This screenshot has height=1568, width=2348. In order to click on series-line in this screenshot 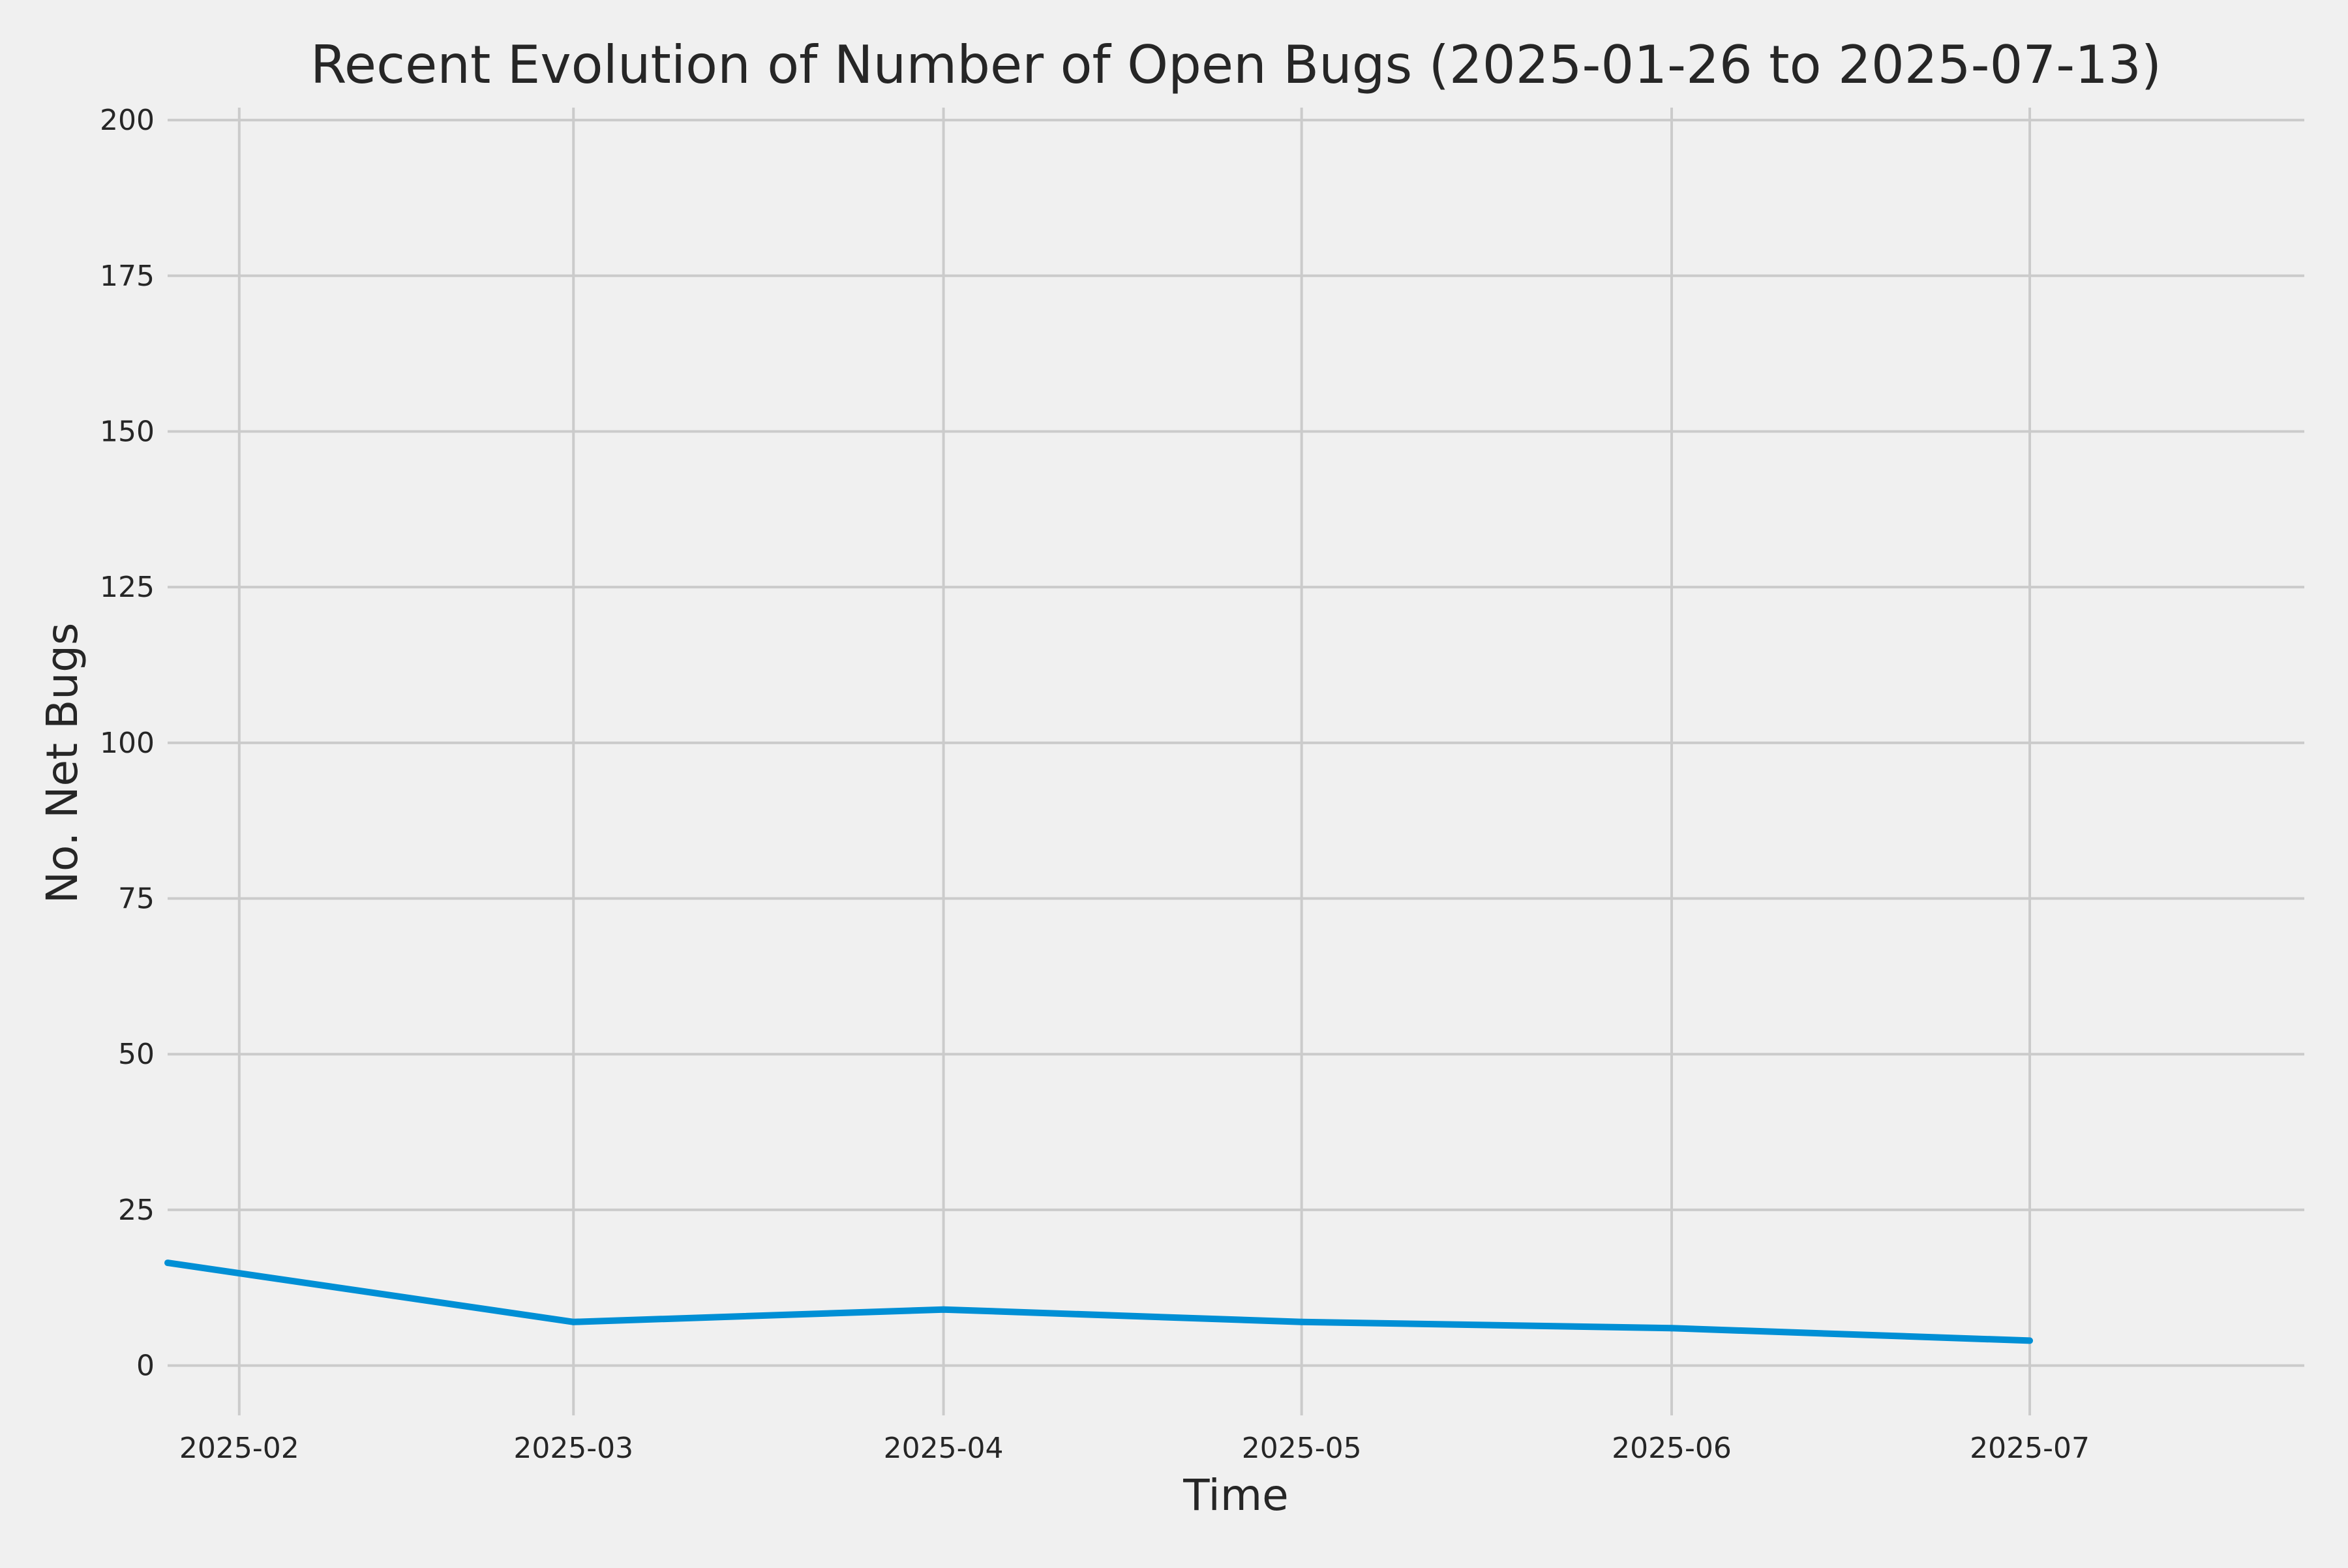, I will do `click(1098, 1301)`.